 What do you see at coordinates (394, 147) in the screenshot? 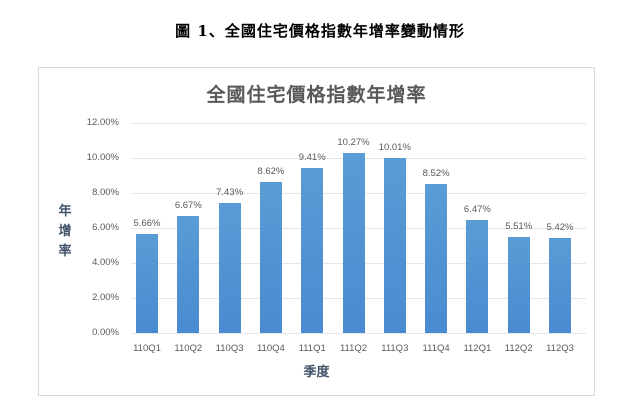
I see `data-label: 10.01%` at bounding box center [394, 147].